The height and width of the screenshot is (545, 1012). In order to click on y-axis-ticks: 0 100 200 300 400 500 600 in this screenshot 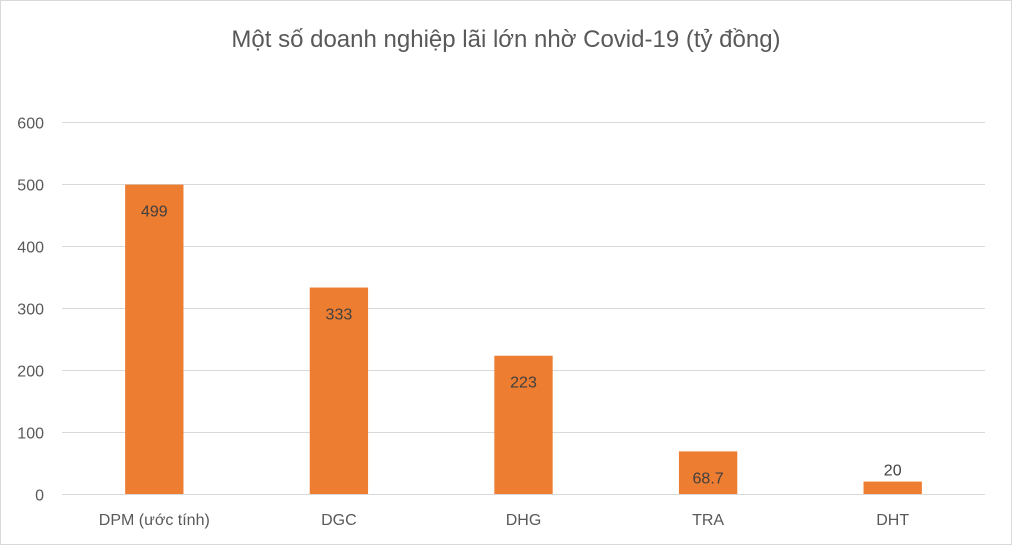, I will do `click(30, 310)`.